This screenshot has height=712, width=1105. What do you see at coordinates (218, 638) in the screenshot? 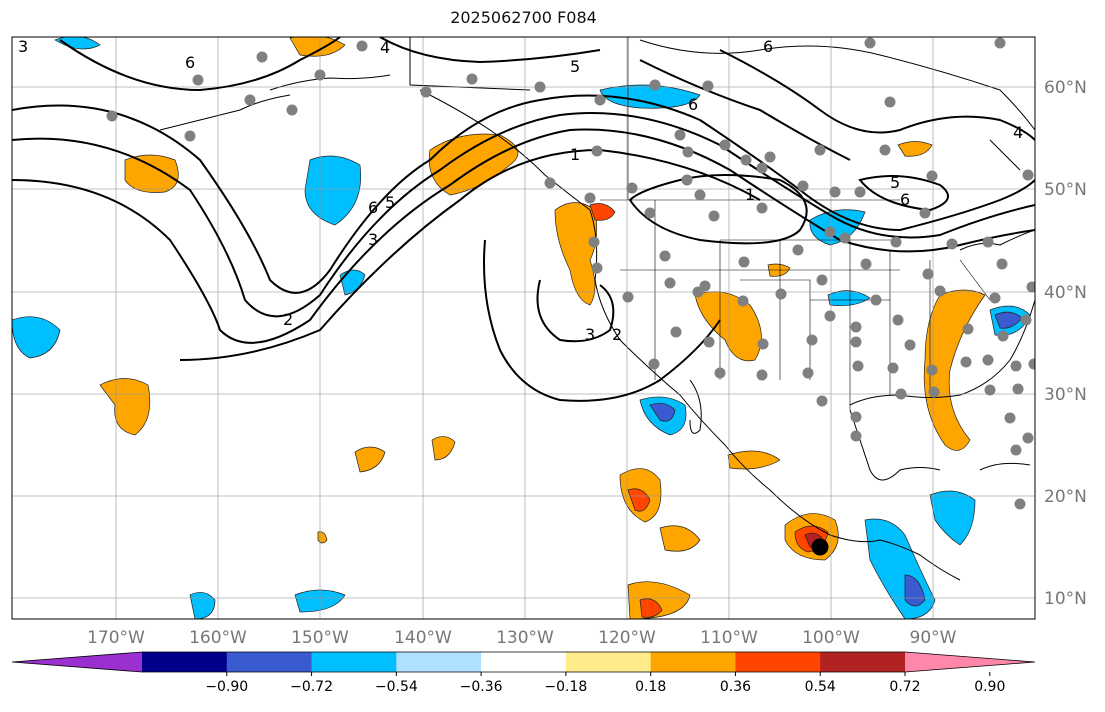
I see `lon-label: 160°W` at bounding box center [218, 638].